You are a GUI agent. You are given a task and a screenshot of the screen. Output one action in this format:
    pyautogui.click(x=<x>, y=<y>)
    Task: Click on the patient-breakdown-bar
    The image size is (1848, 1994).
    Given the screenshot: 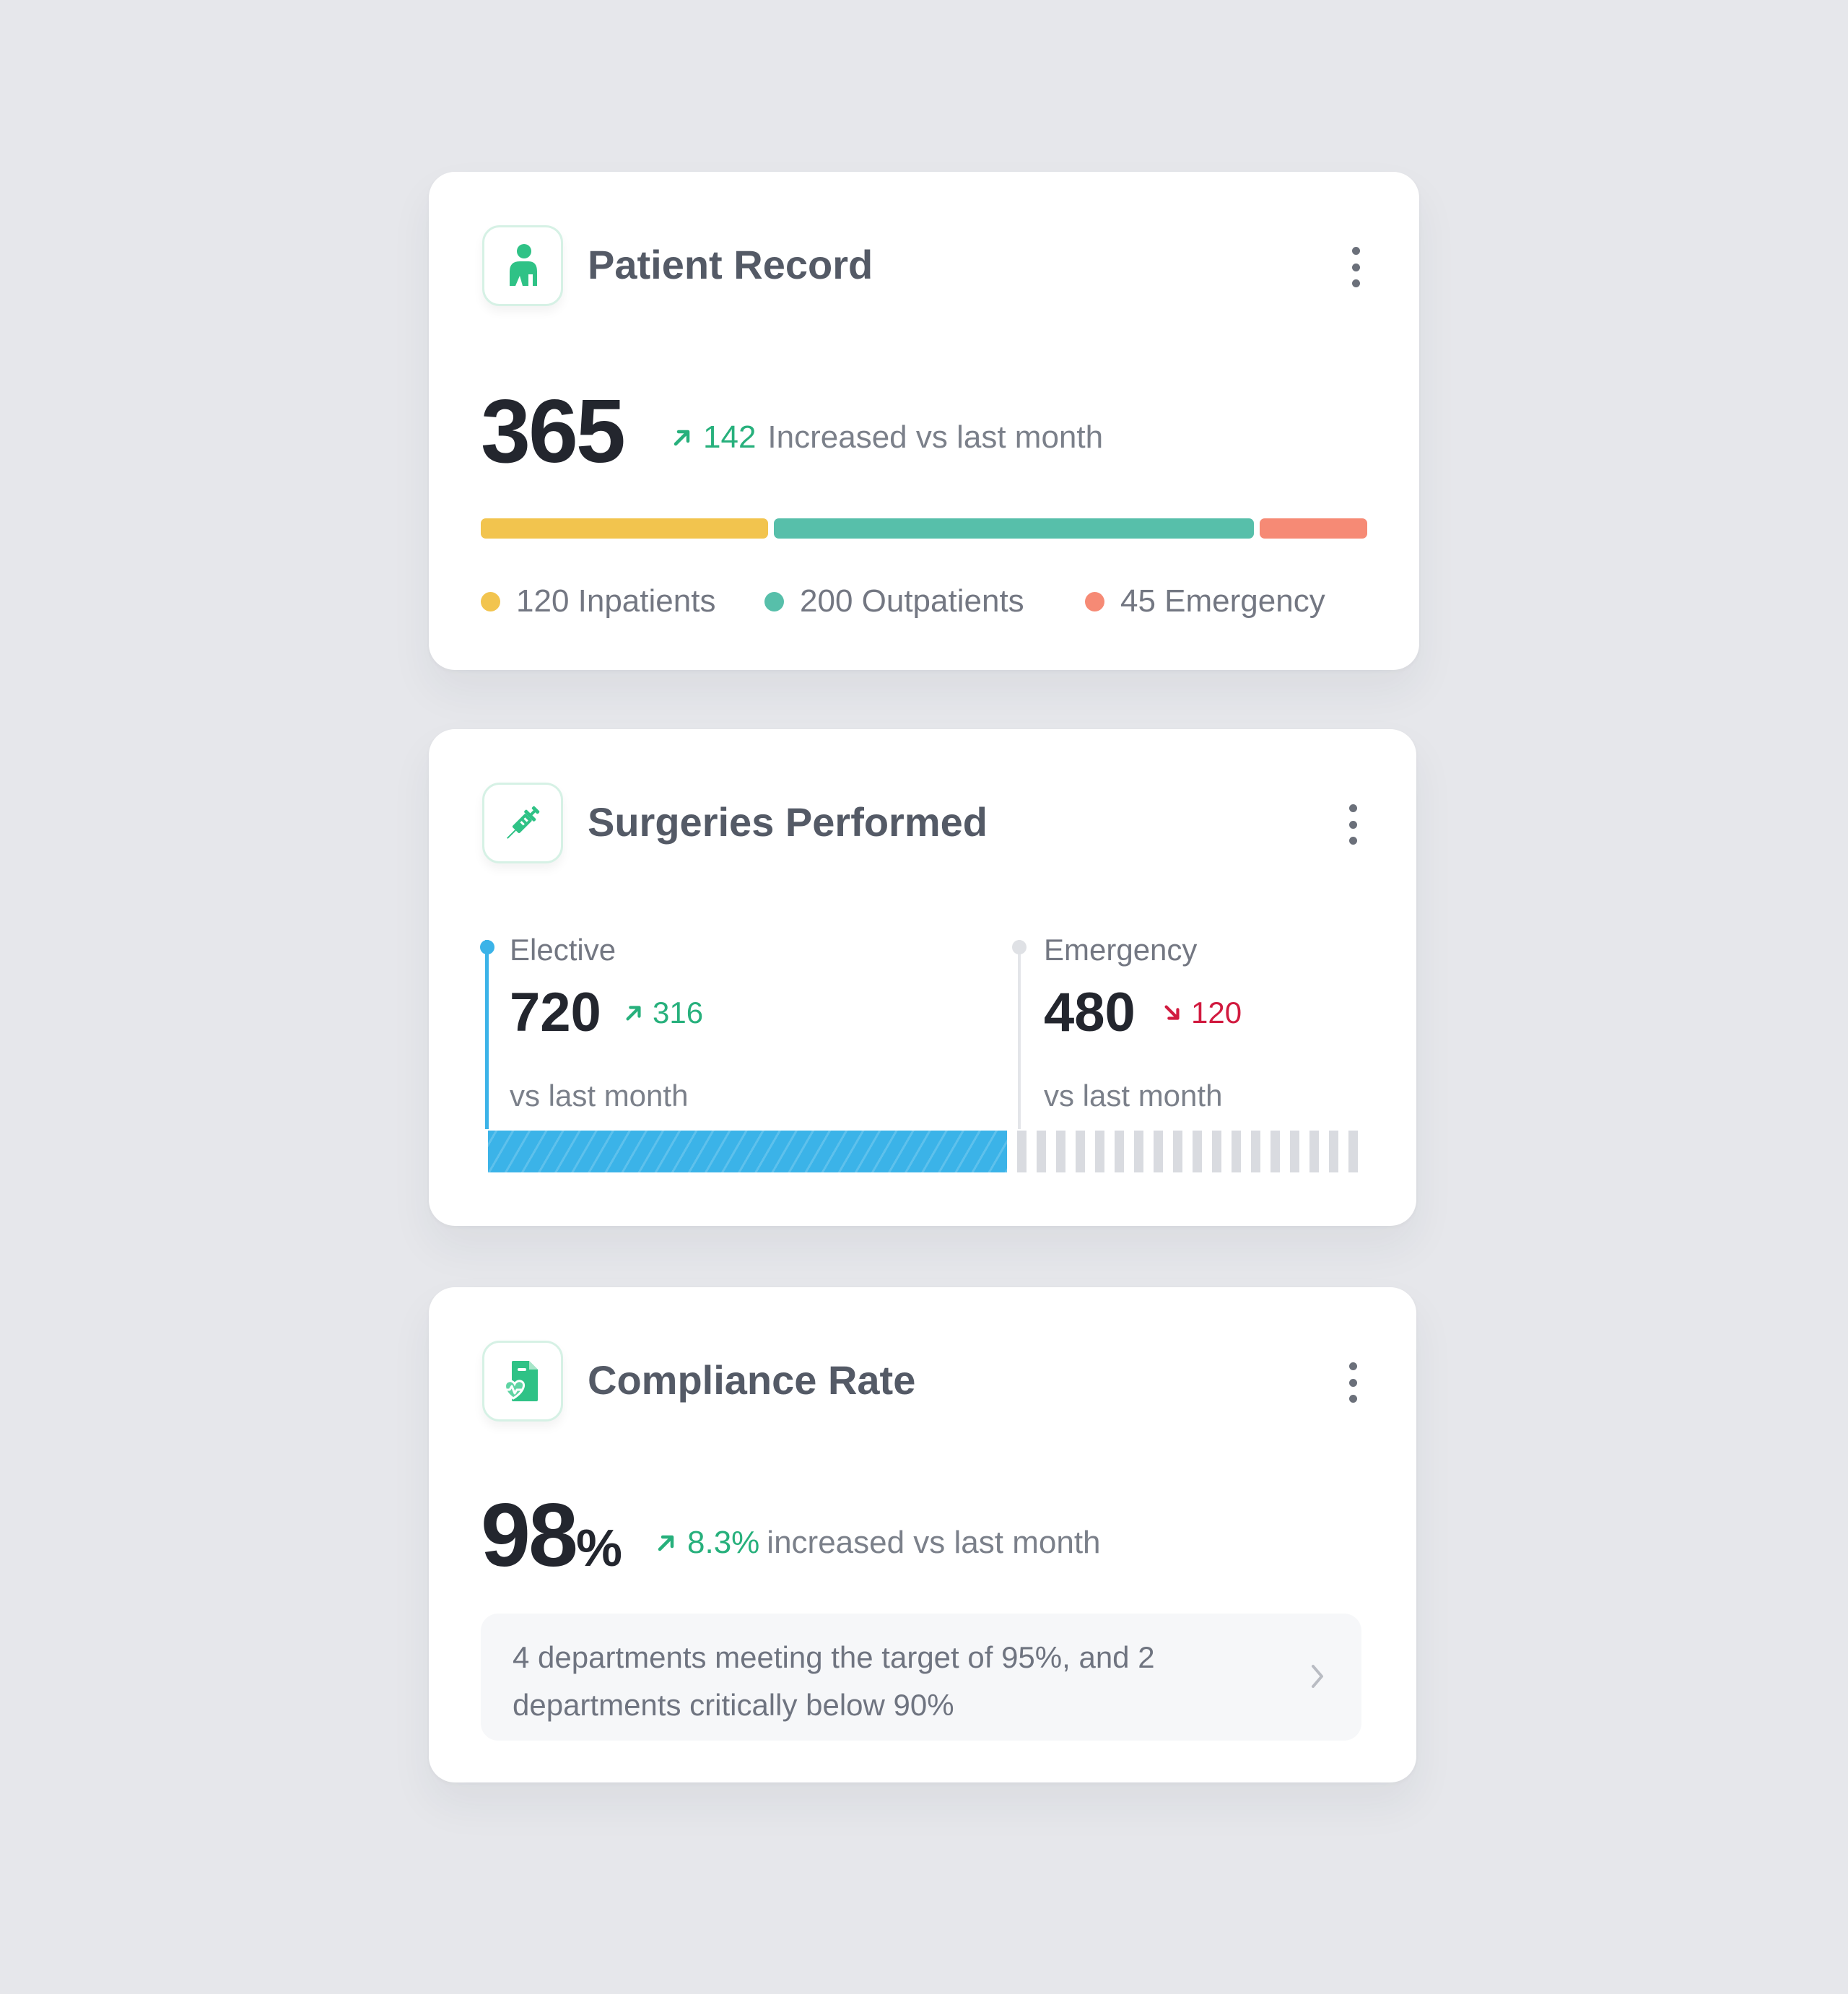 What is the action you would take?
    pyautogui.click(x=924, y=528)
    